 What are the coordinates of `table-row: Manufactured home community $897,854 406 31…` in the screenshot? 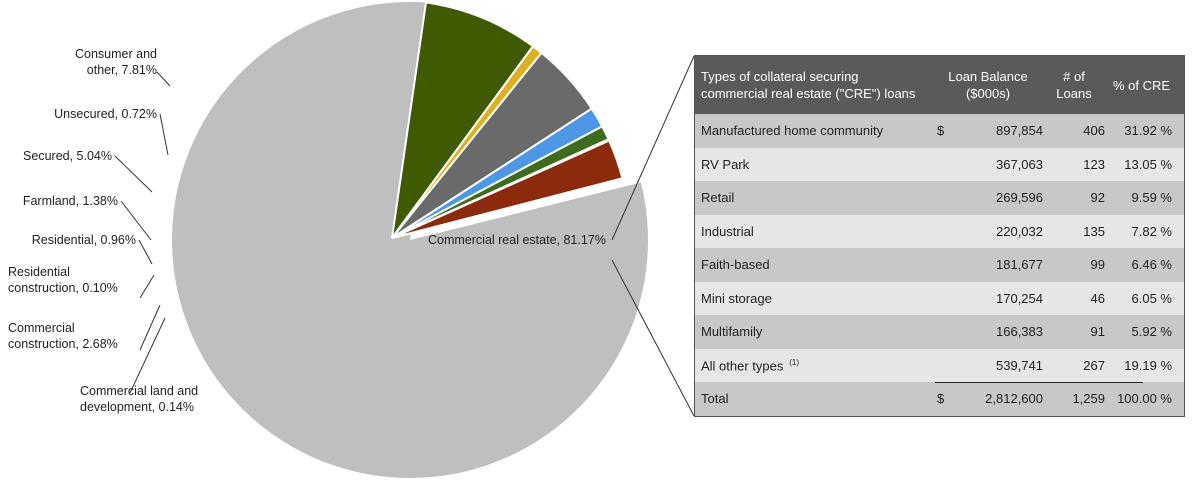 It's located at (939, 131).